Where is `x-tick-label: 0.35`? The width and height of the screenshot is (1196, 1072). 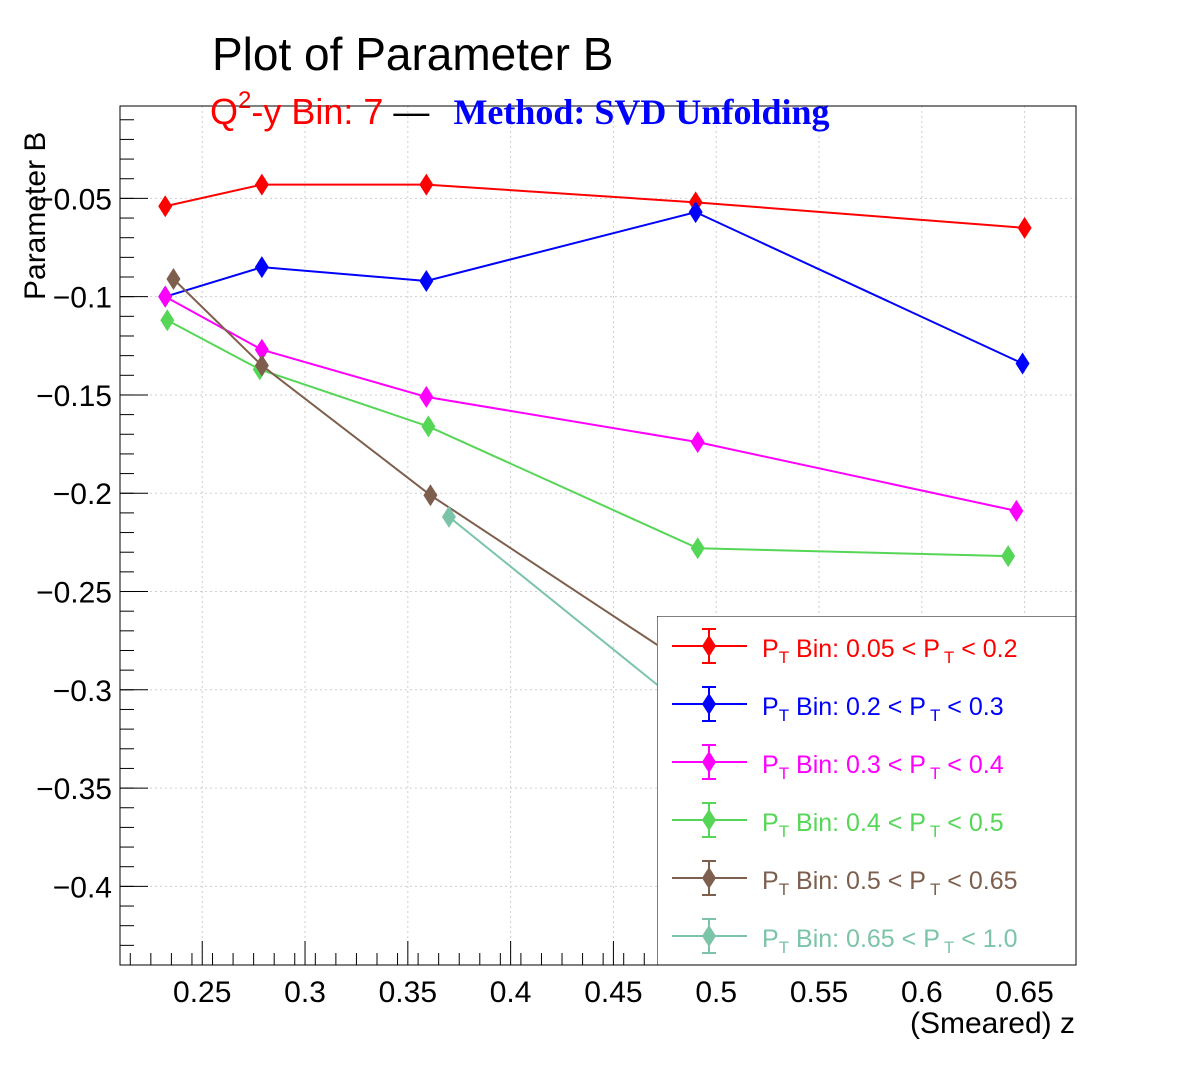 x-tick-label: 0.35 is located at coordinates (408, 992).